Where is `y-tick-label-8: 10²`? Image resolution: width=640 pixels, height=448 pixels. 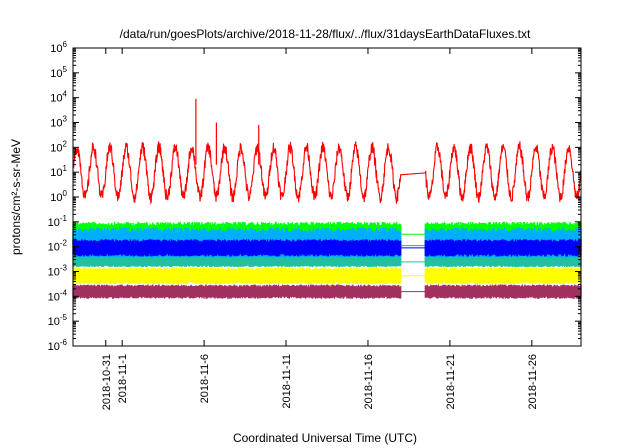 y-tick-label-8: 10² is located at coordinates (58, 146).